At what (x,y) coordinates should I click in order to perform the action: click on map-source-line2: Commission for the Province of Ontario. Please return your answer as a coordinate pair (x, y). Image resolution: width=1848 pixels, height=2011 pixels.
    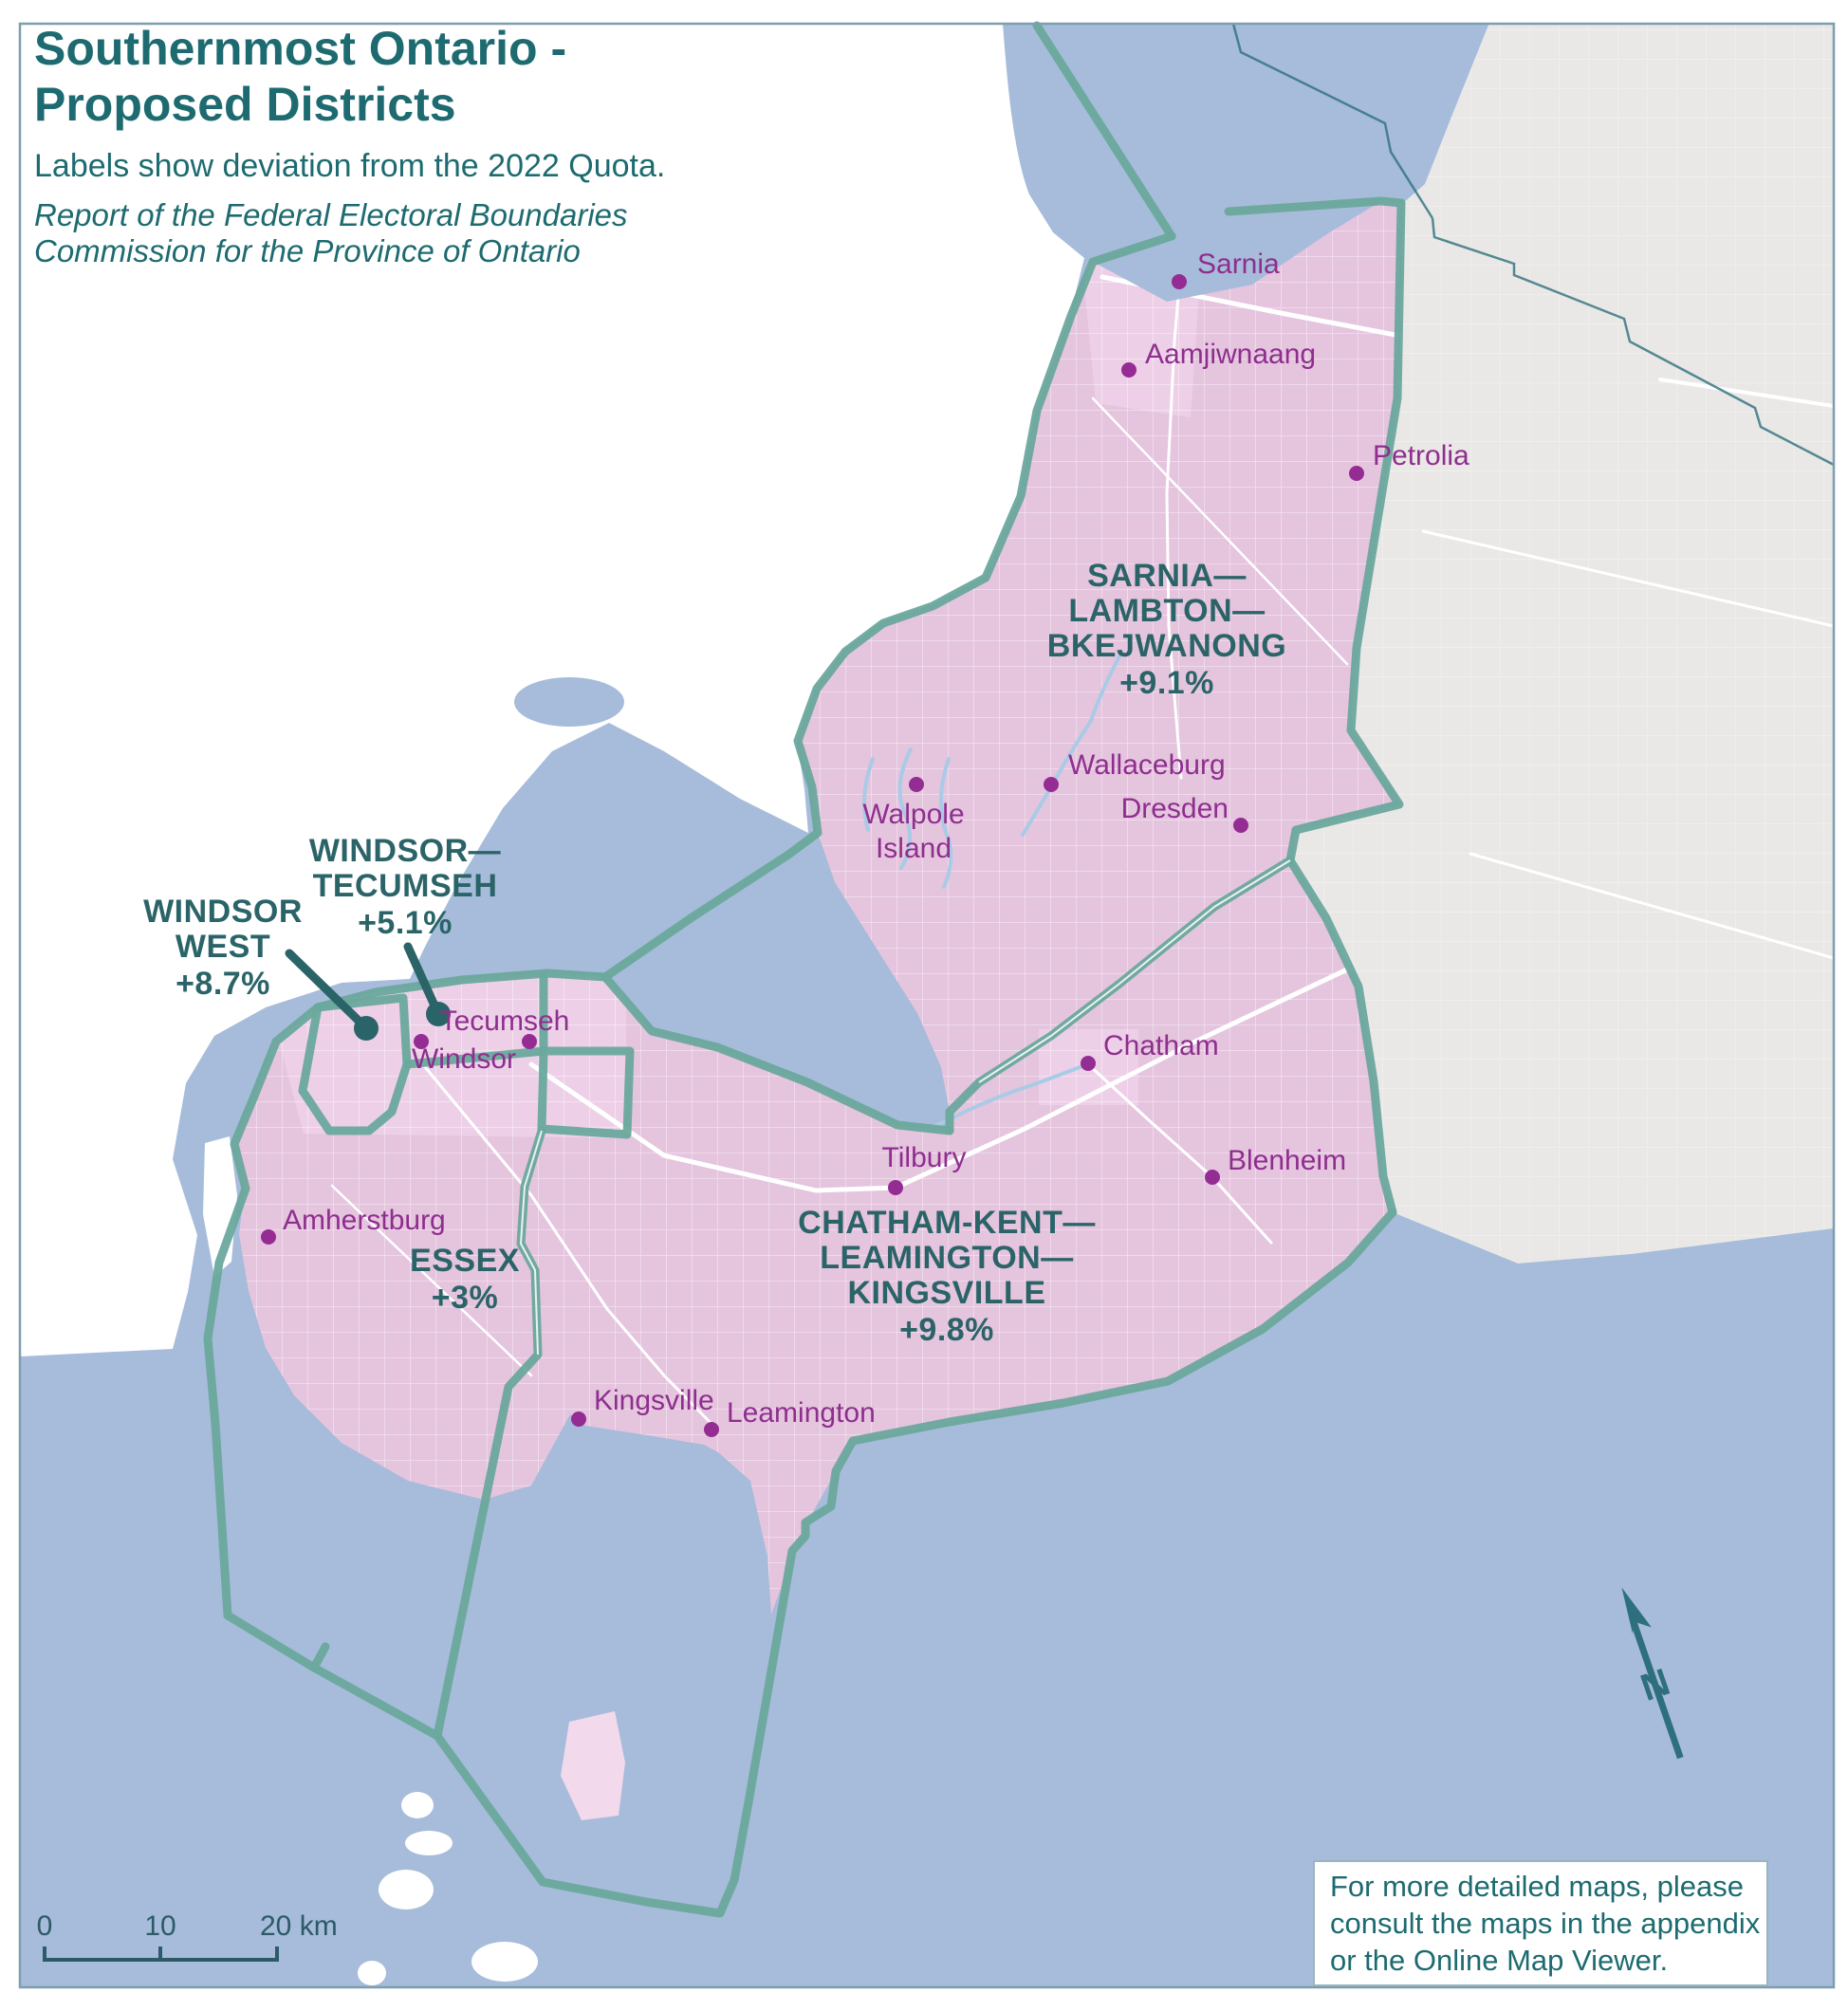
    Looking at the image, I should click on (307, 250).